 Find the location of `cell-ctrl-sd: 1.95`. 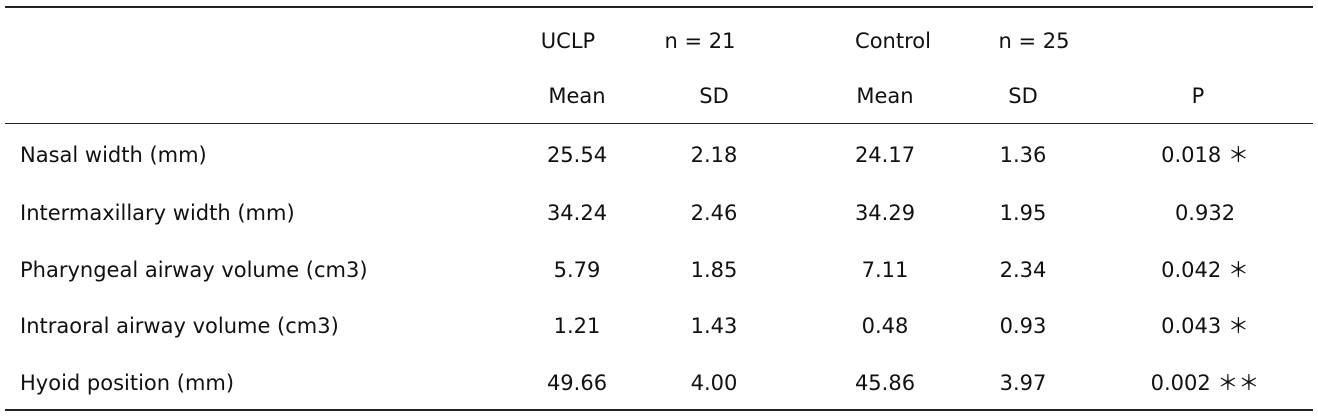

cell-ctrl-sd: 1.95 is located at coordinates (1023, 213).